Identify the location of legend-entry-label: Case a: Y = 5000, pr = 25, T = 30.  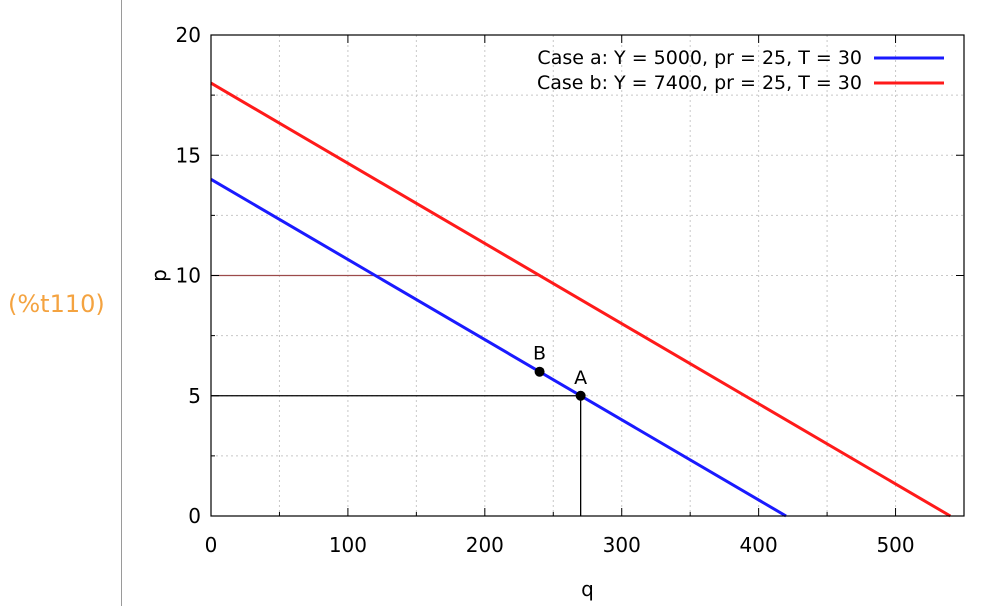
(699, 58).